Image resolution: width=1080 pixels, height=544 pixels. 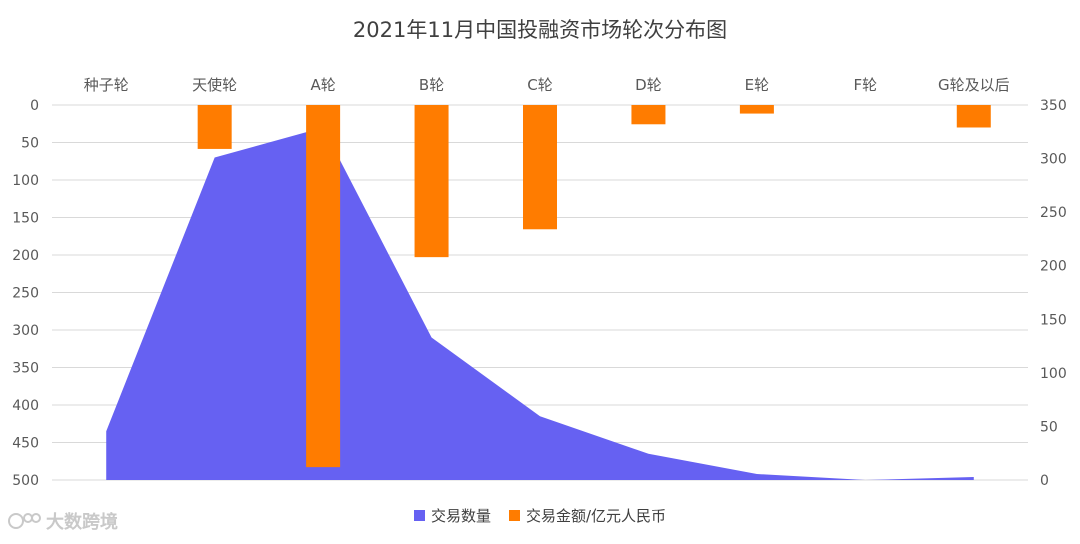 What do you see at coordinates (25, 481) in the screenshot?
I see `left-tick-label: 500` at bounding box center [25, 481].